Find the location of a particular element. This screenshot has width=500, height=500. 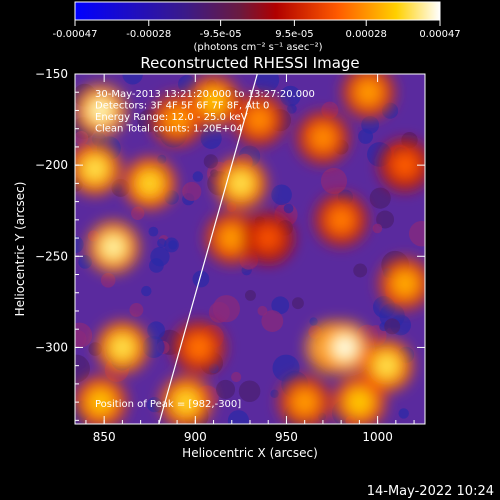

x-axis-label: Heliocentric X (arcsec) is located at coordinates (250, 453).